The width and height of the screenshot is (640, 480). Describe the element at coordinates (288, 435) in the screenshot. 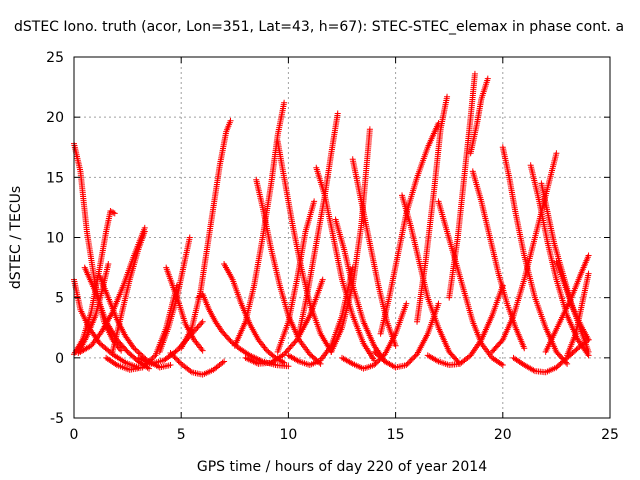

I see `x-tick-label: 10` at that location.